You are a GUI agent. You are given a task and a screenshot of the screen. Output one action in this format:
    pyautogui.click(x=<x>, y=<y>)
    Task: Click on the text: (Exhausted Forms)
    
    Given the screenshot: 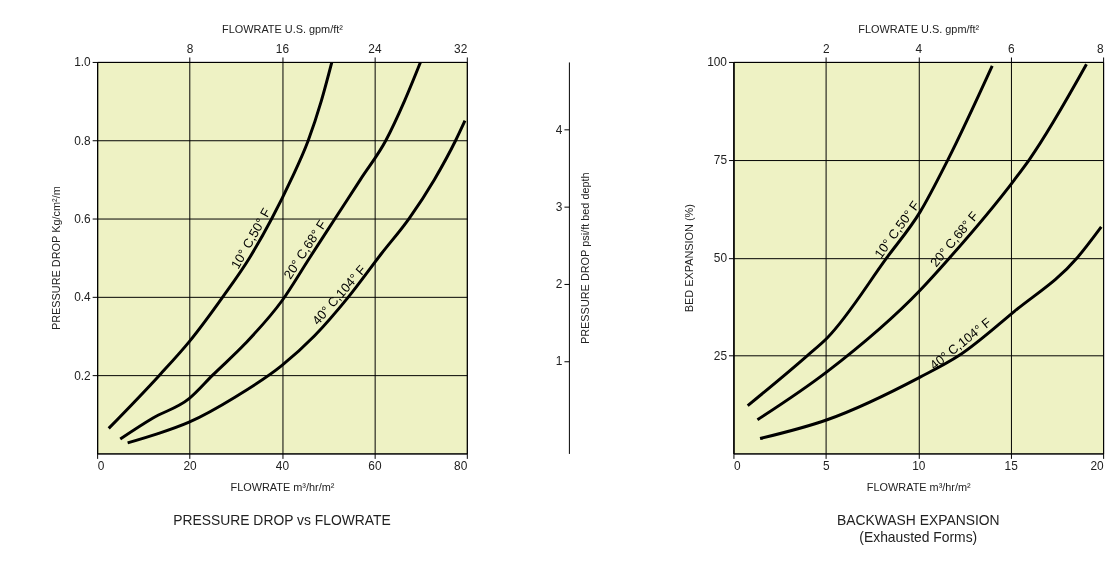 What is the action you would take?
    pyautogui.click(x=918, y=536)
    